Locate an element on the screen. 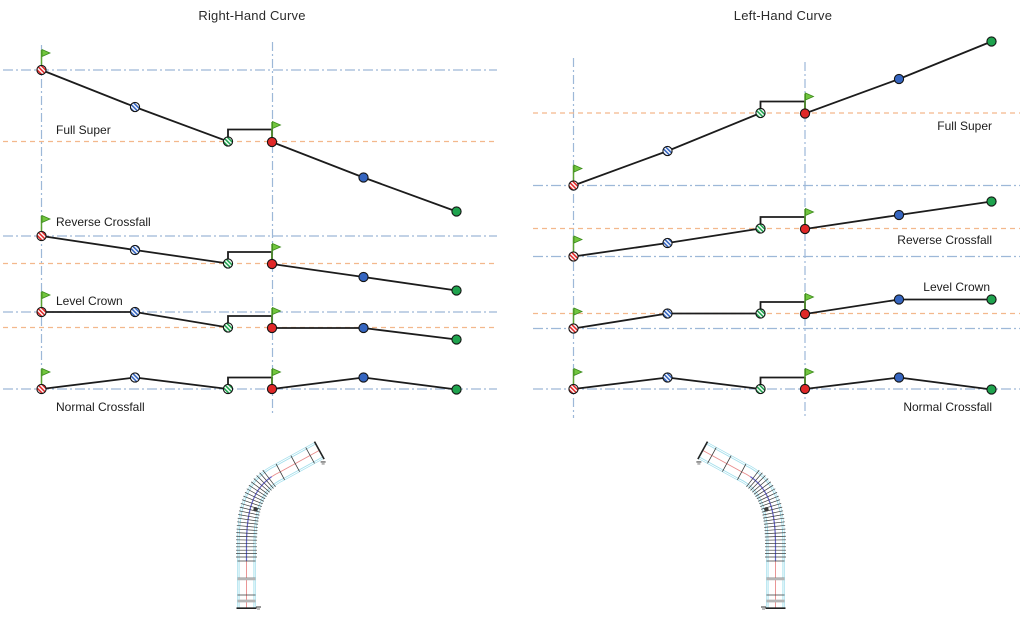 The image size is (1024, 626). plan-view-left-hand-curve is located at coordinates (741, 525).